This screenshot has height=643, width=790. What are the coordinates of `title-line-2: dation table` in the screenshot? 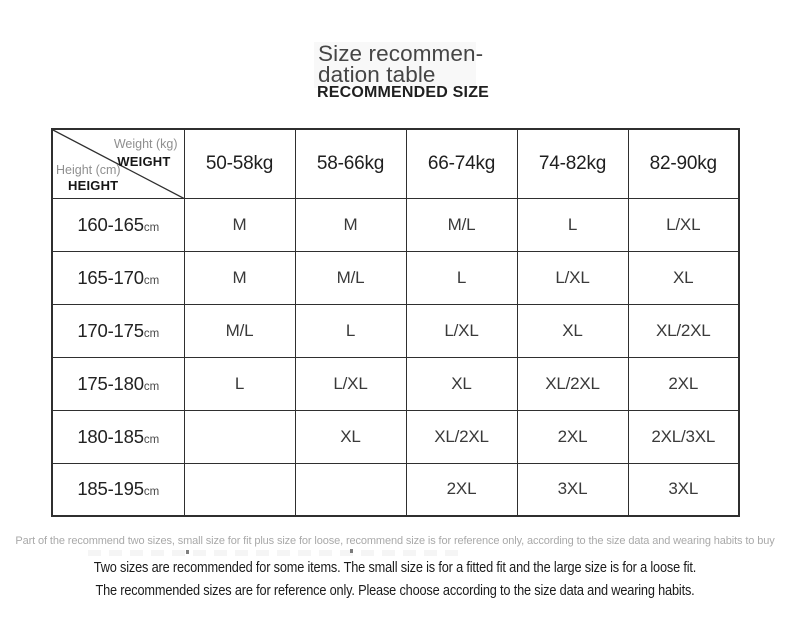 It's located at (377, 74).